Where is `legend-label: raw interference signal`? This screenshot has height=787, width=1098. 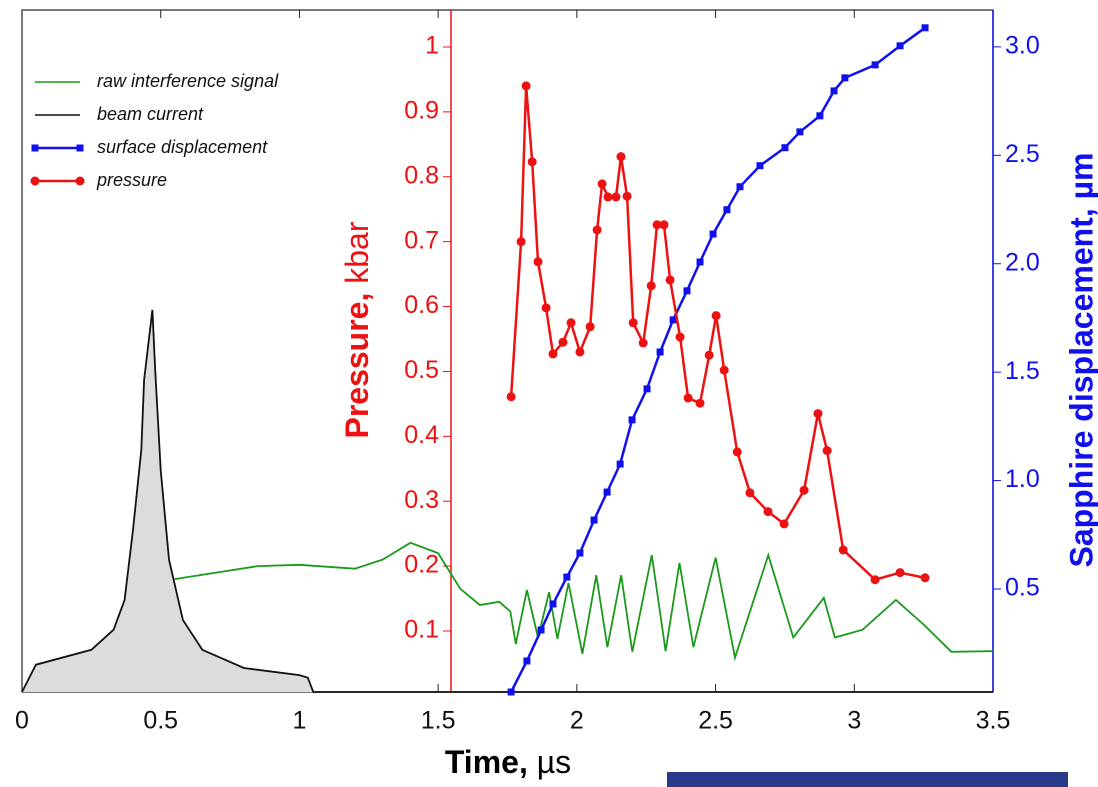
legend-label: raw interference signal is located at coordinates (188, 81).